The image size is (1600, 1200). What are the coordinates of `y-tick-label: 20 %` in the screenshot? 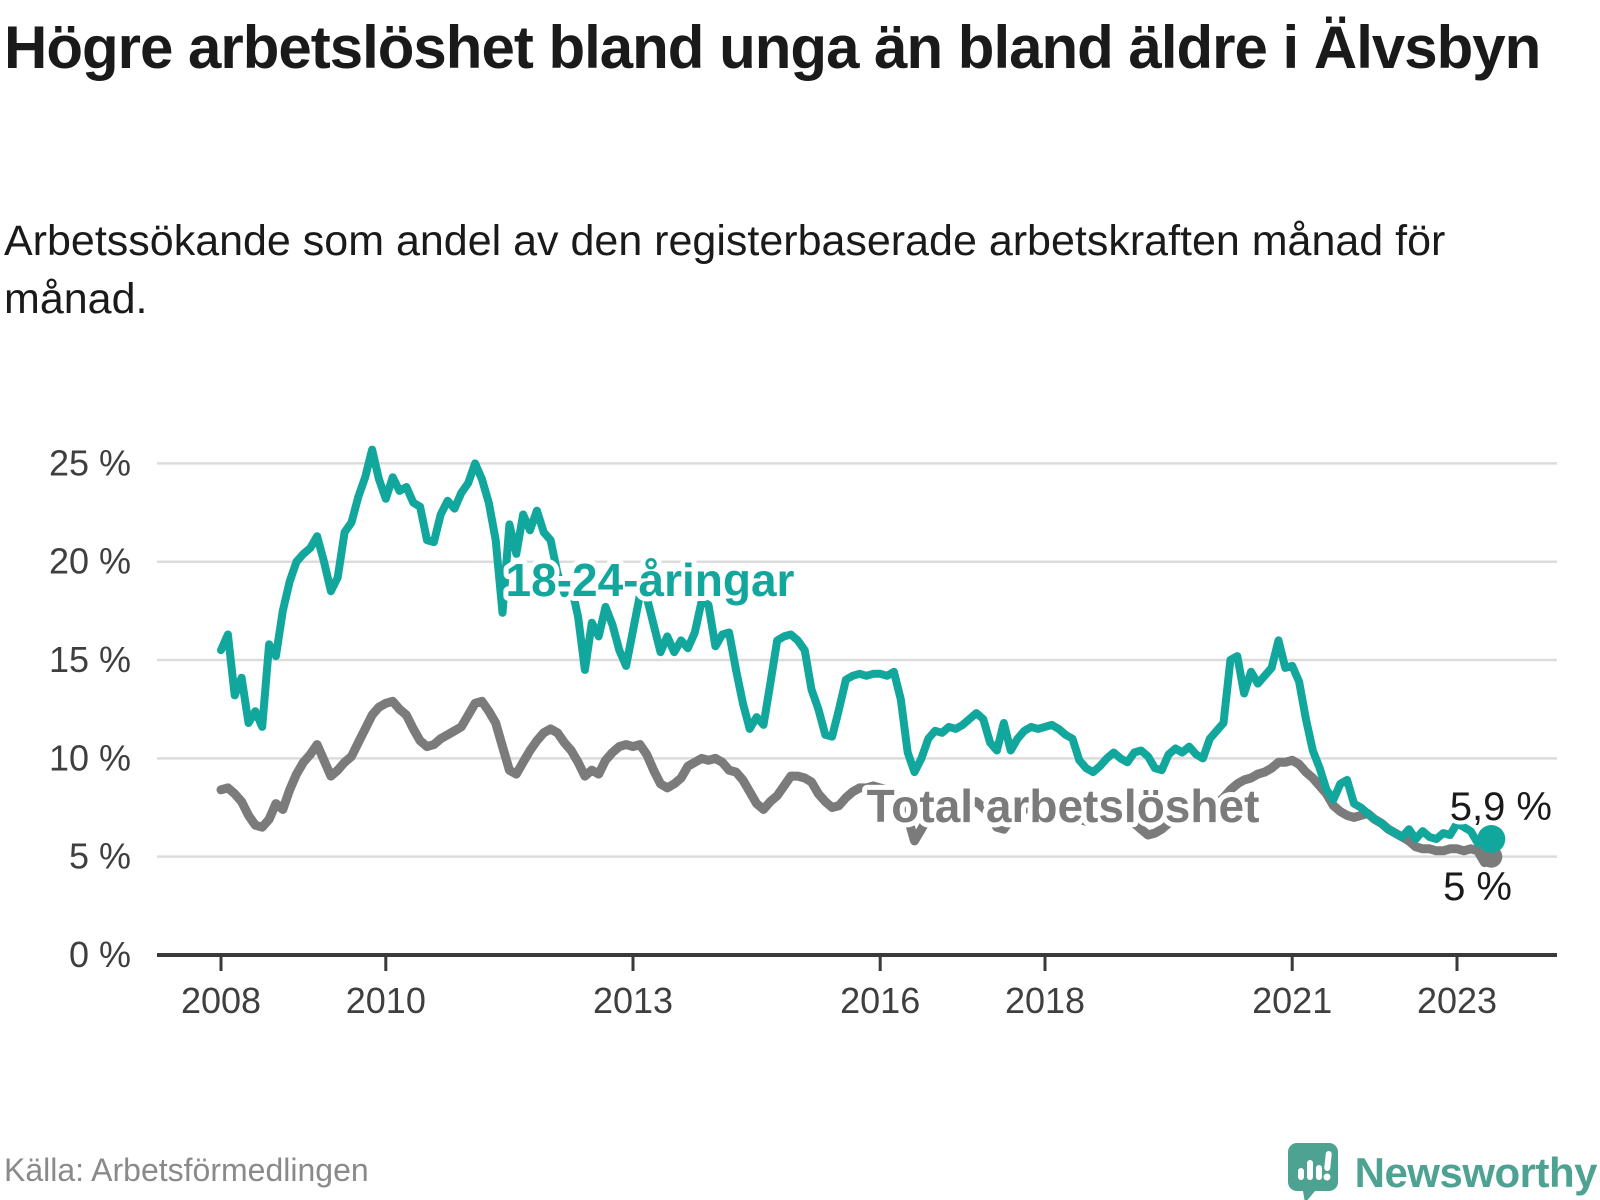 It's located at (90, 561).